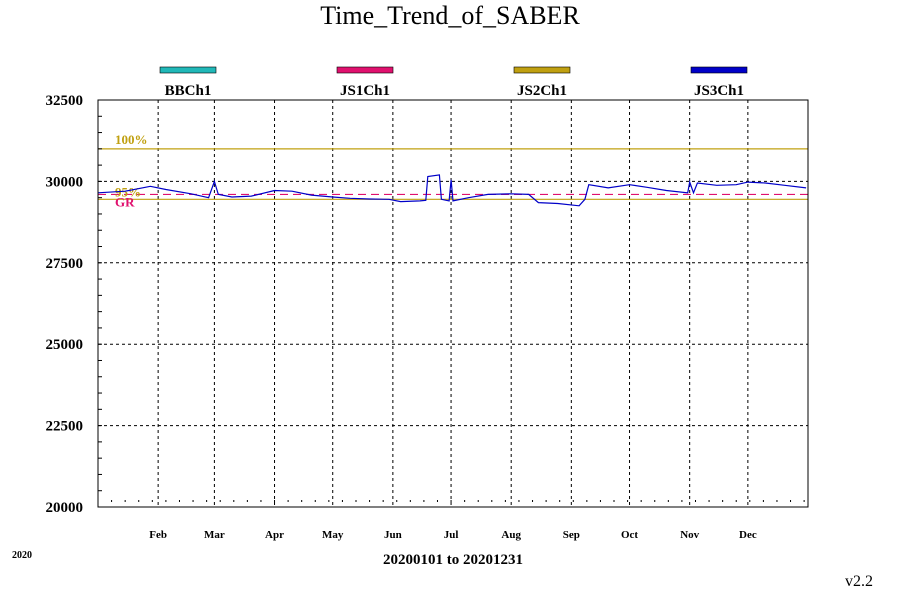 The width and height of the screenshot is (900, 595). Describe the element at coordinates (542, 91) in the screenshot. I see `legend-label: JS2Ch1` at that location.